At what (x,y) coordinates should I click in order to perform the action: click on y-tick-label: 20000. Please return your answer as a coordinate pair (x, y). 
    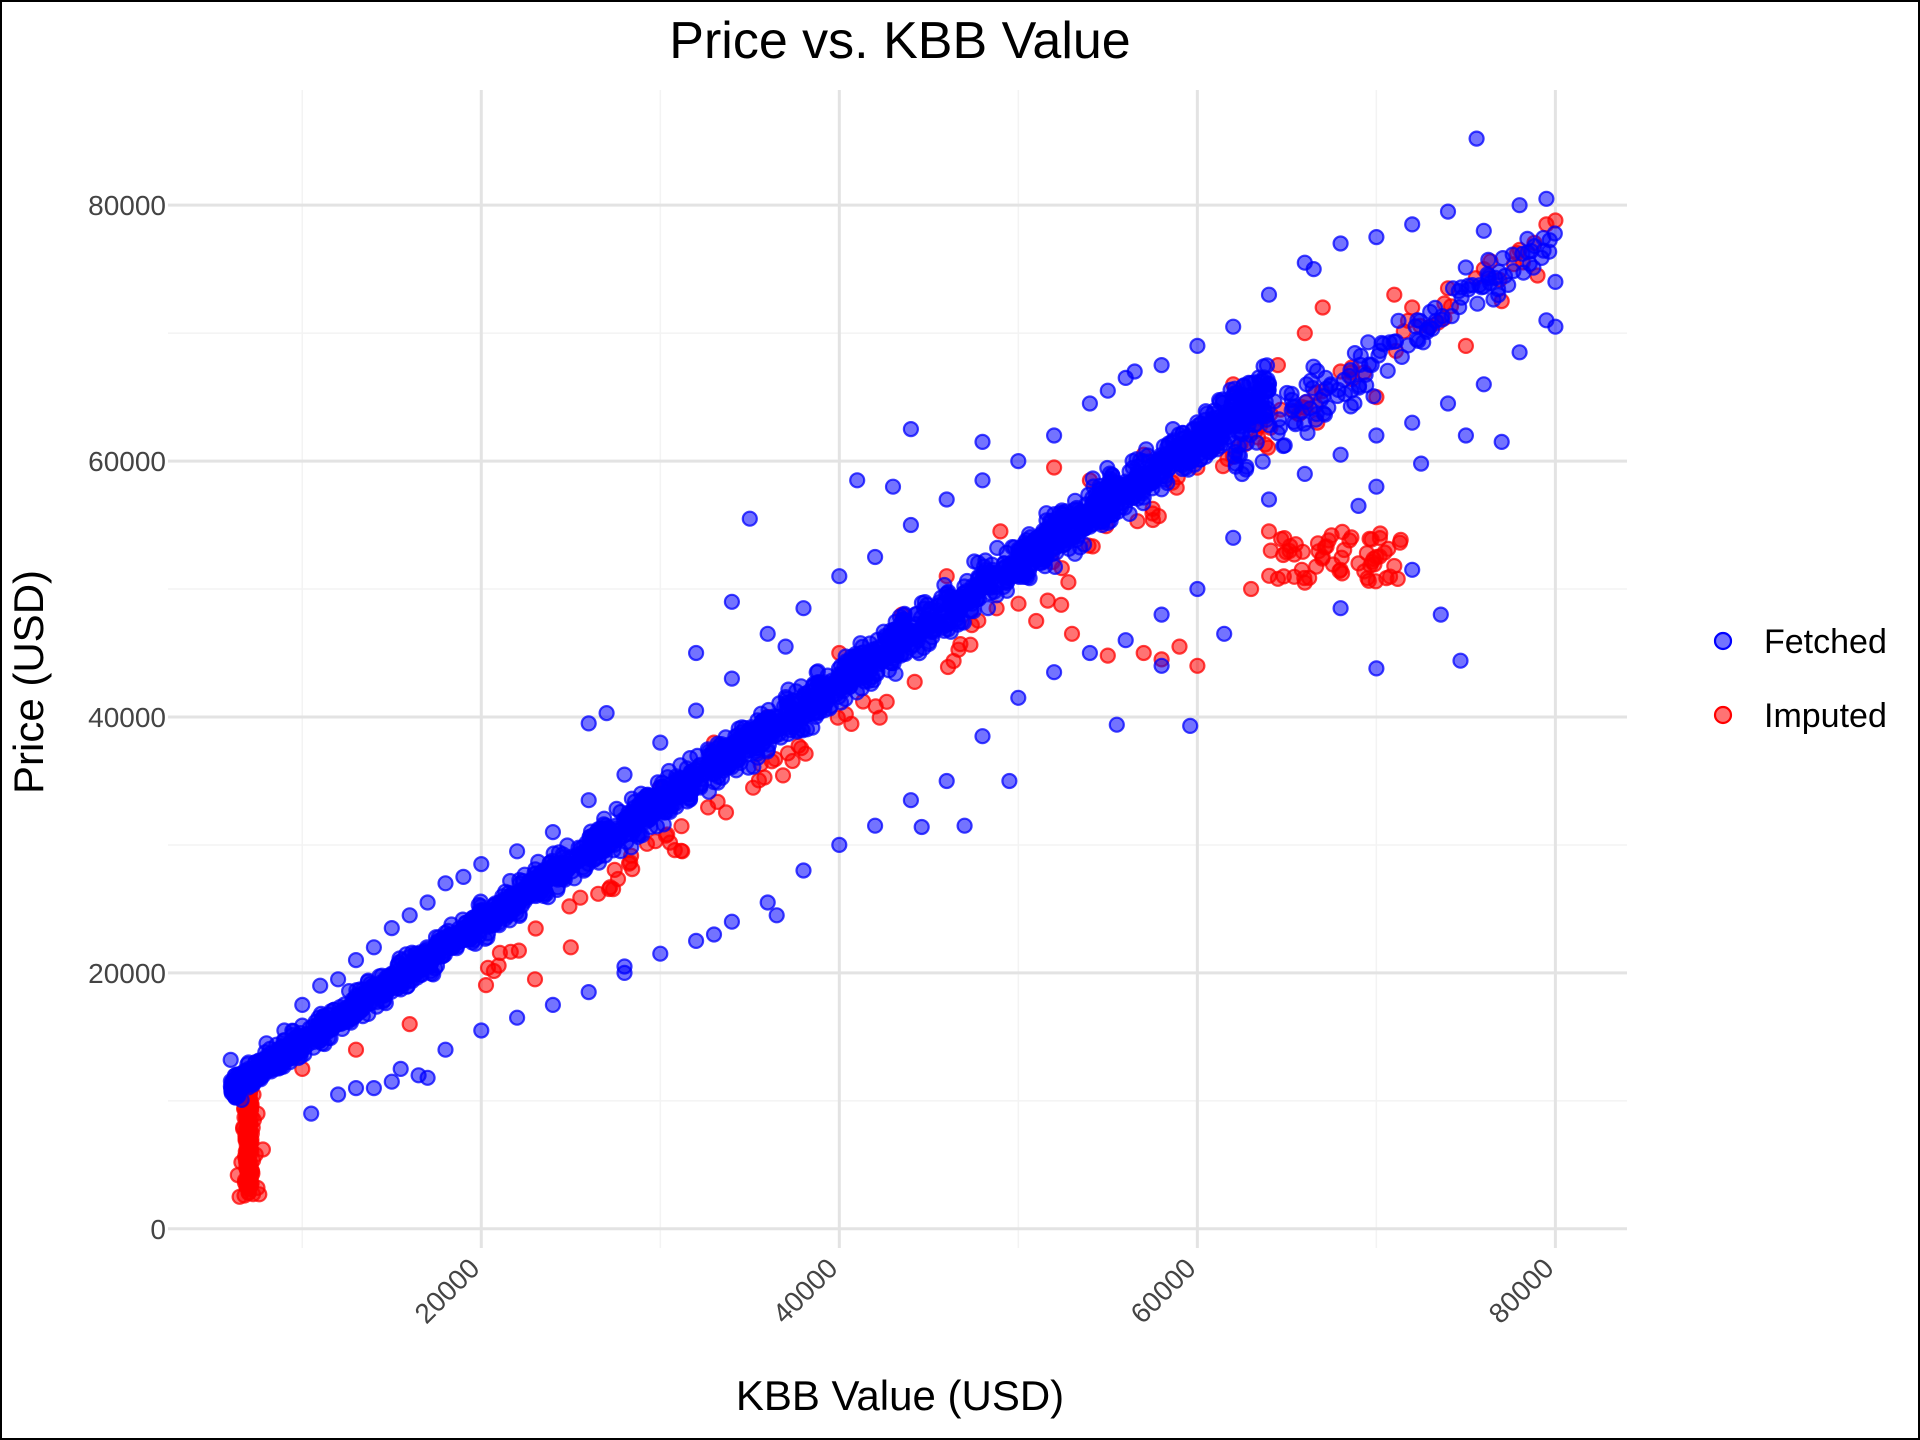
    Looking at the image, I should click on (127, 973).